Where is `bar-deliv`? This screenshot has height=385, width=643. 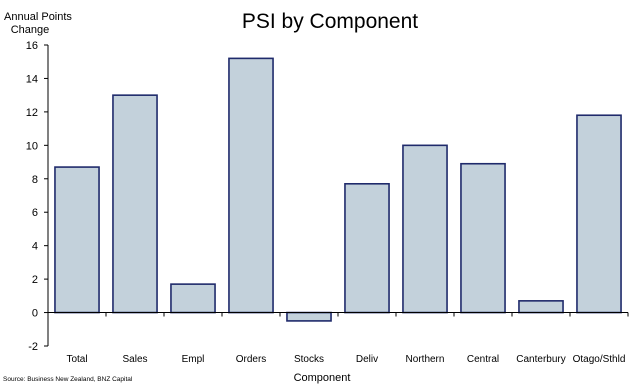 bar-deliv is located at coordinates (367, 248).